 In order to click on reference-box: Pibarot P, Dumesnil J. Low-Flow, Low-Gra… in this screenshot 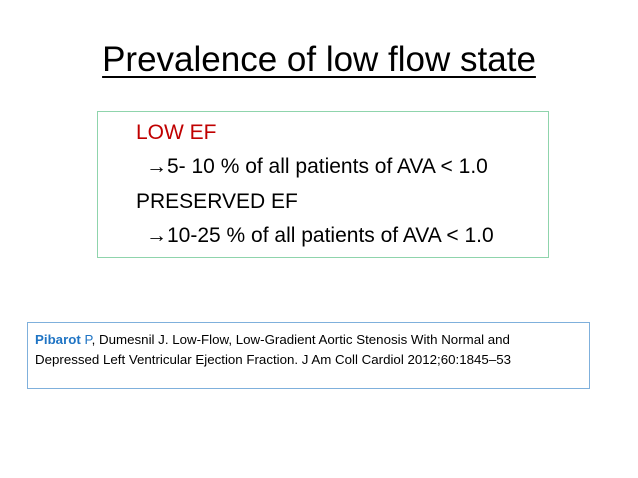, I will do `click(308, 355)`.